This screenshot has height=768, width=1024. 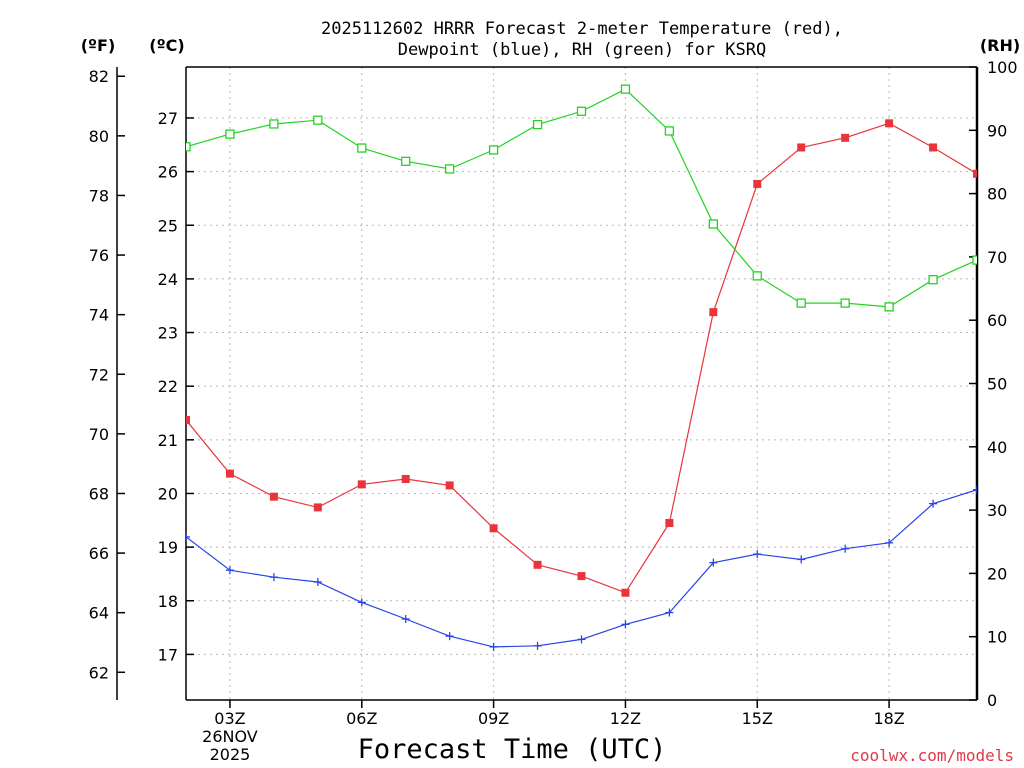 I want to click on rh-unit-label: (RH), so click(x=1000, y=45).